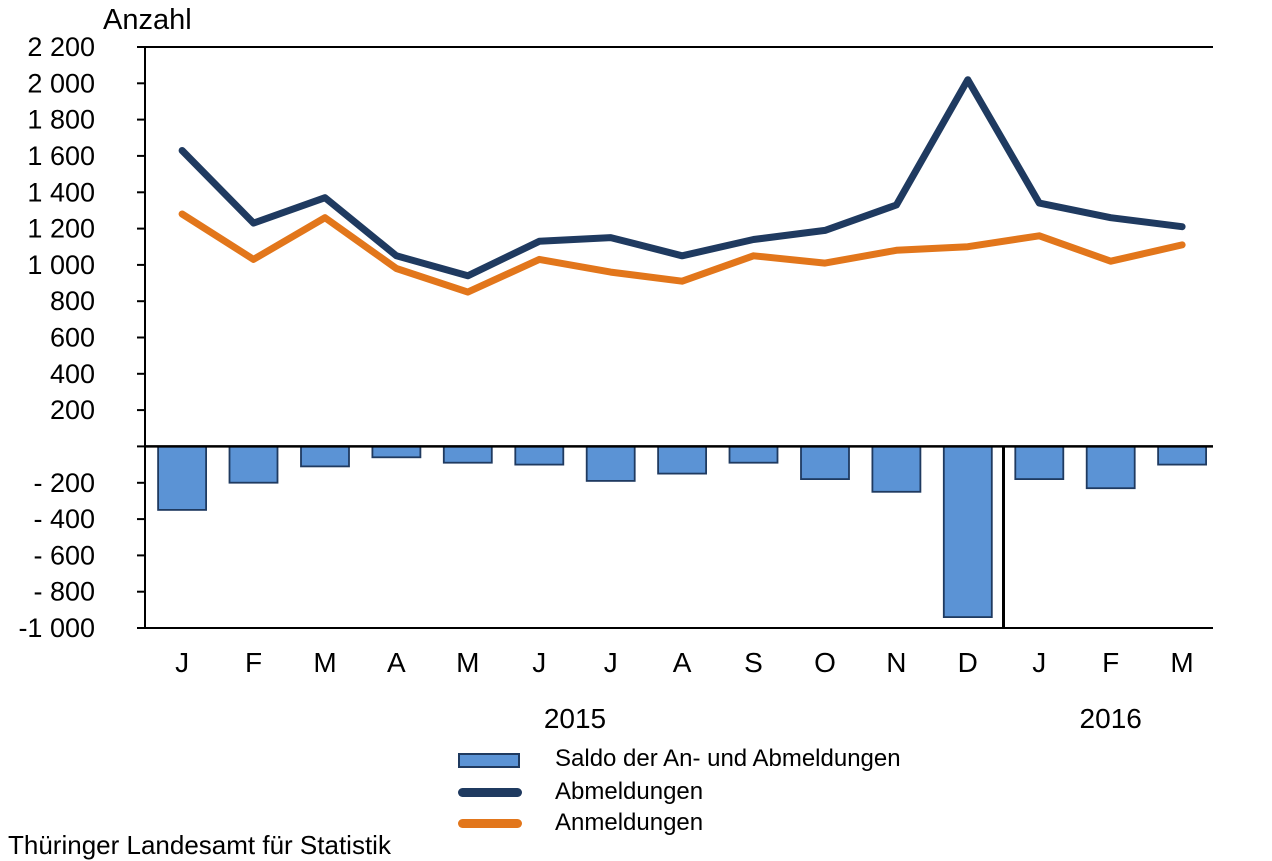 The width and height of the screenshot is (1272, 861). What do you see at coordinates (682, 253) in the screenshot?
I see `anmeldungen-line` at bounding box center [682, 253].